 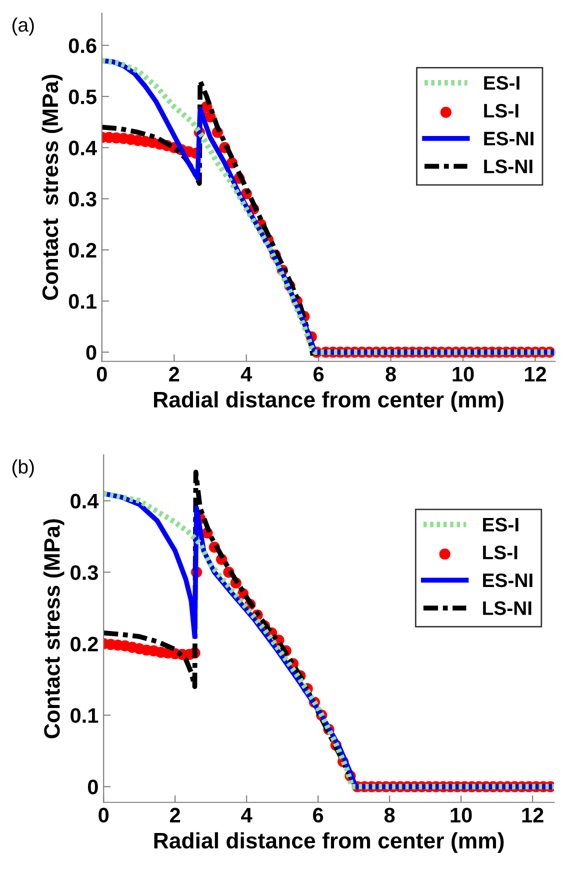 What do you see at coordinates (103, 815) in the screenshot?
I see `x-tick-label: 0` at bounding box center [103, 815].